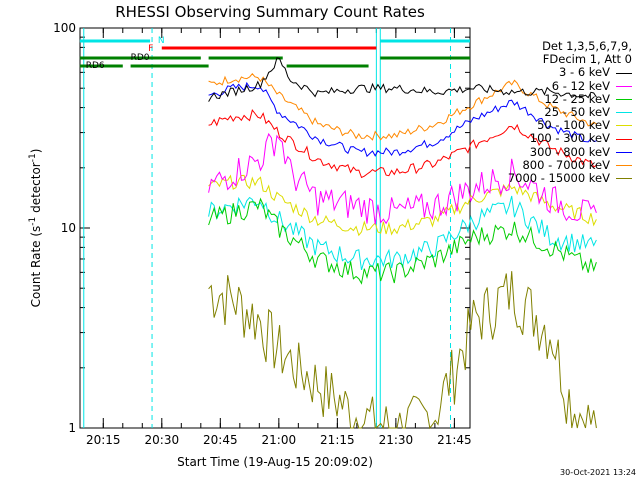  Describe the element at coordinates (68, 228) in the screenshot. I see `y-tick-label: 10` at that location.